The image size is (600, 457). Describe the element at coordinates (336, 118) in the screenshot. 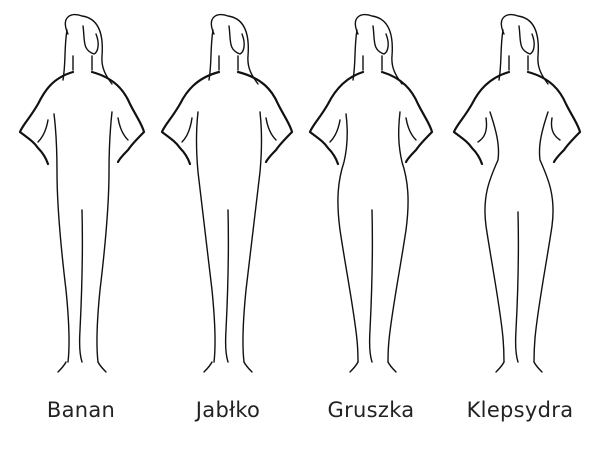

I see `figure-gruszka-left-arm` at that location.